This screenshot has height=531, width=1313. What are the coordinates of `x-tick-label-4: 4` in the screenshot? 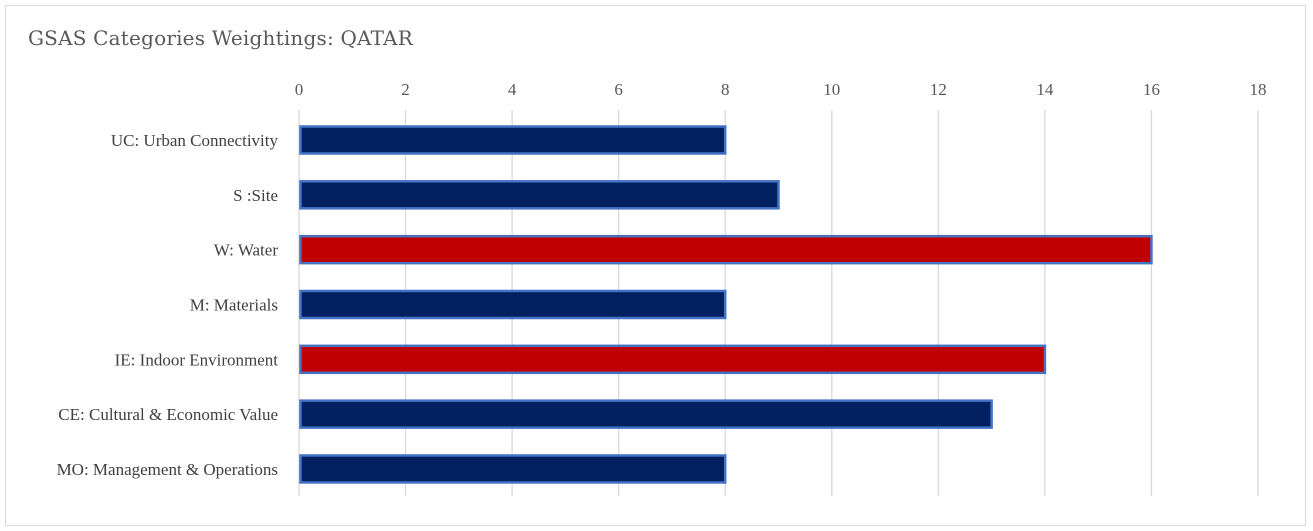 It's located at (512, 89).